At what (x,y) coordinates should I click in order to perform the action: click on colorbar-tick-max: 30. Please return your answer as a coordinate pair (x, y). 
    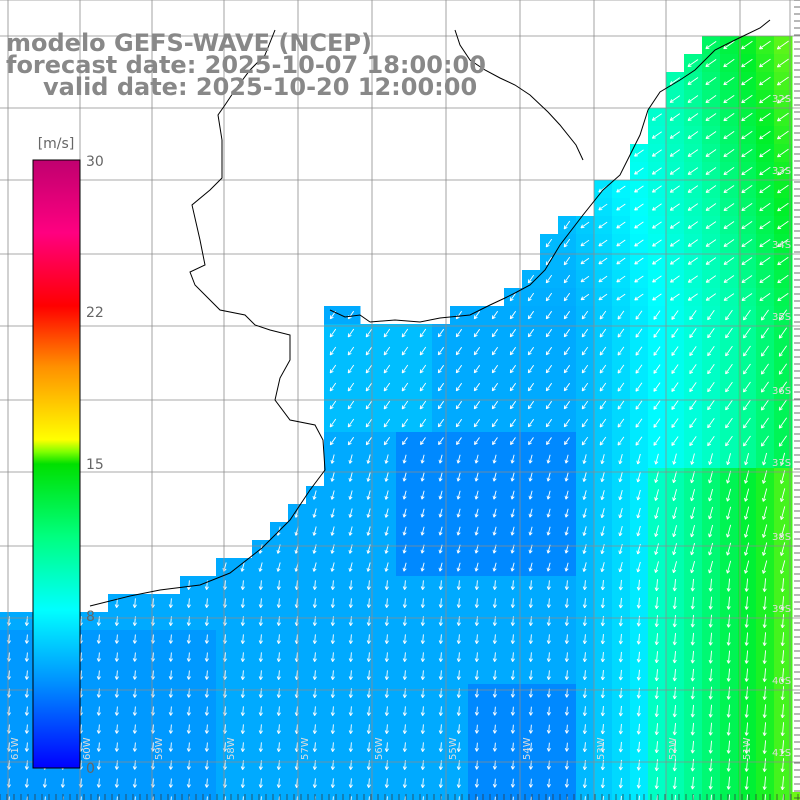
    Looking at the image, I should click on (95, 162).